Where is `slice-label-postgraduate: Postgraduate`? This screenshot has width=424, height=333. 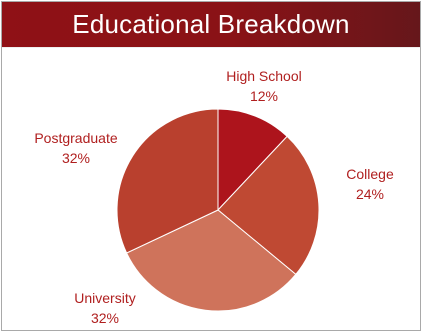 slice-label-postgraduate: Postgraduate is located at coordinates (75, 138).